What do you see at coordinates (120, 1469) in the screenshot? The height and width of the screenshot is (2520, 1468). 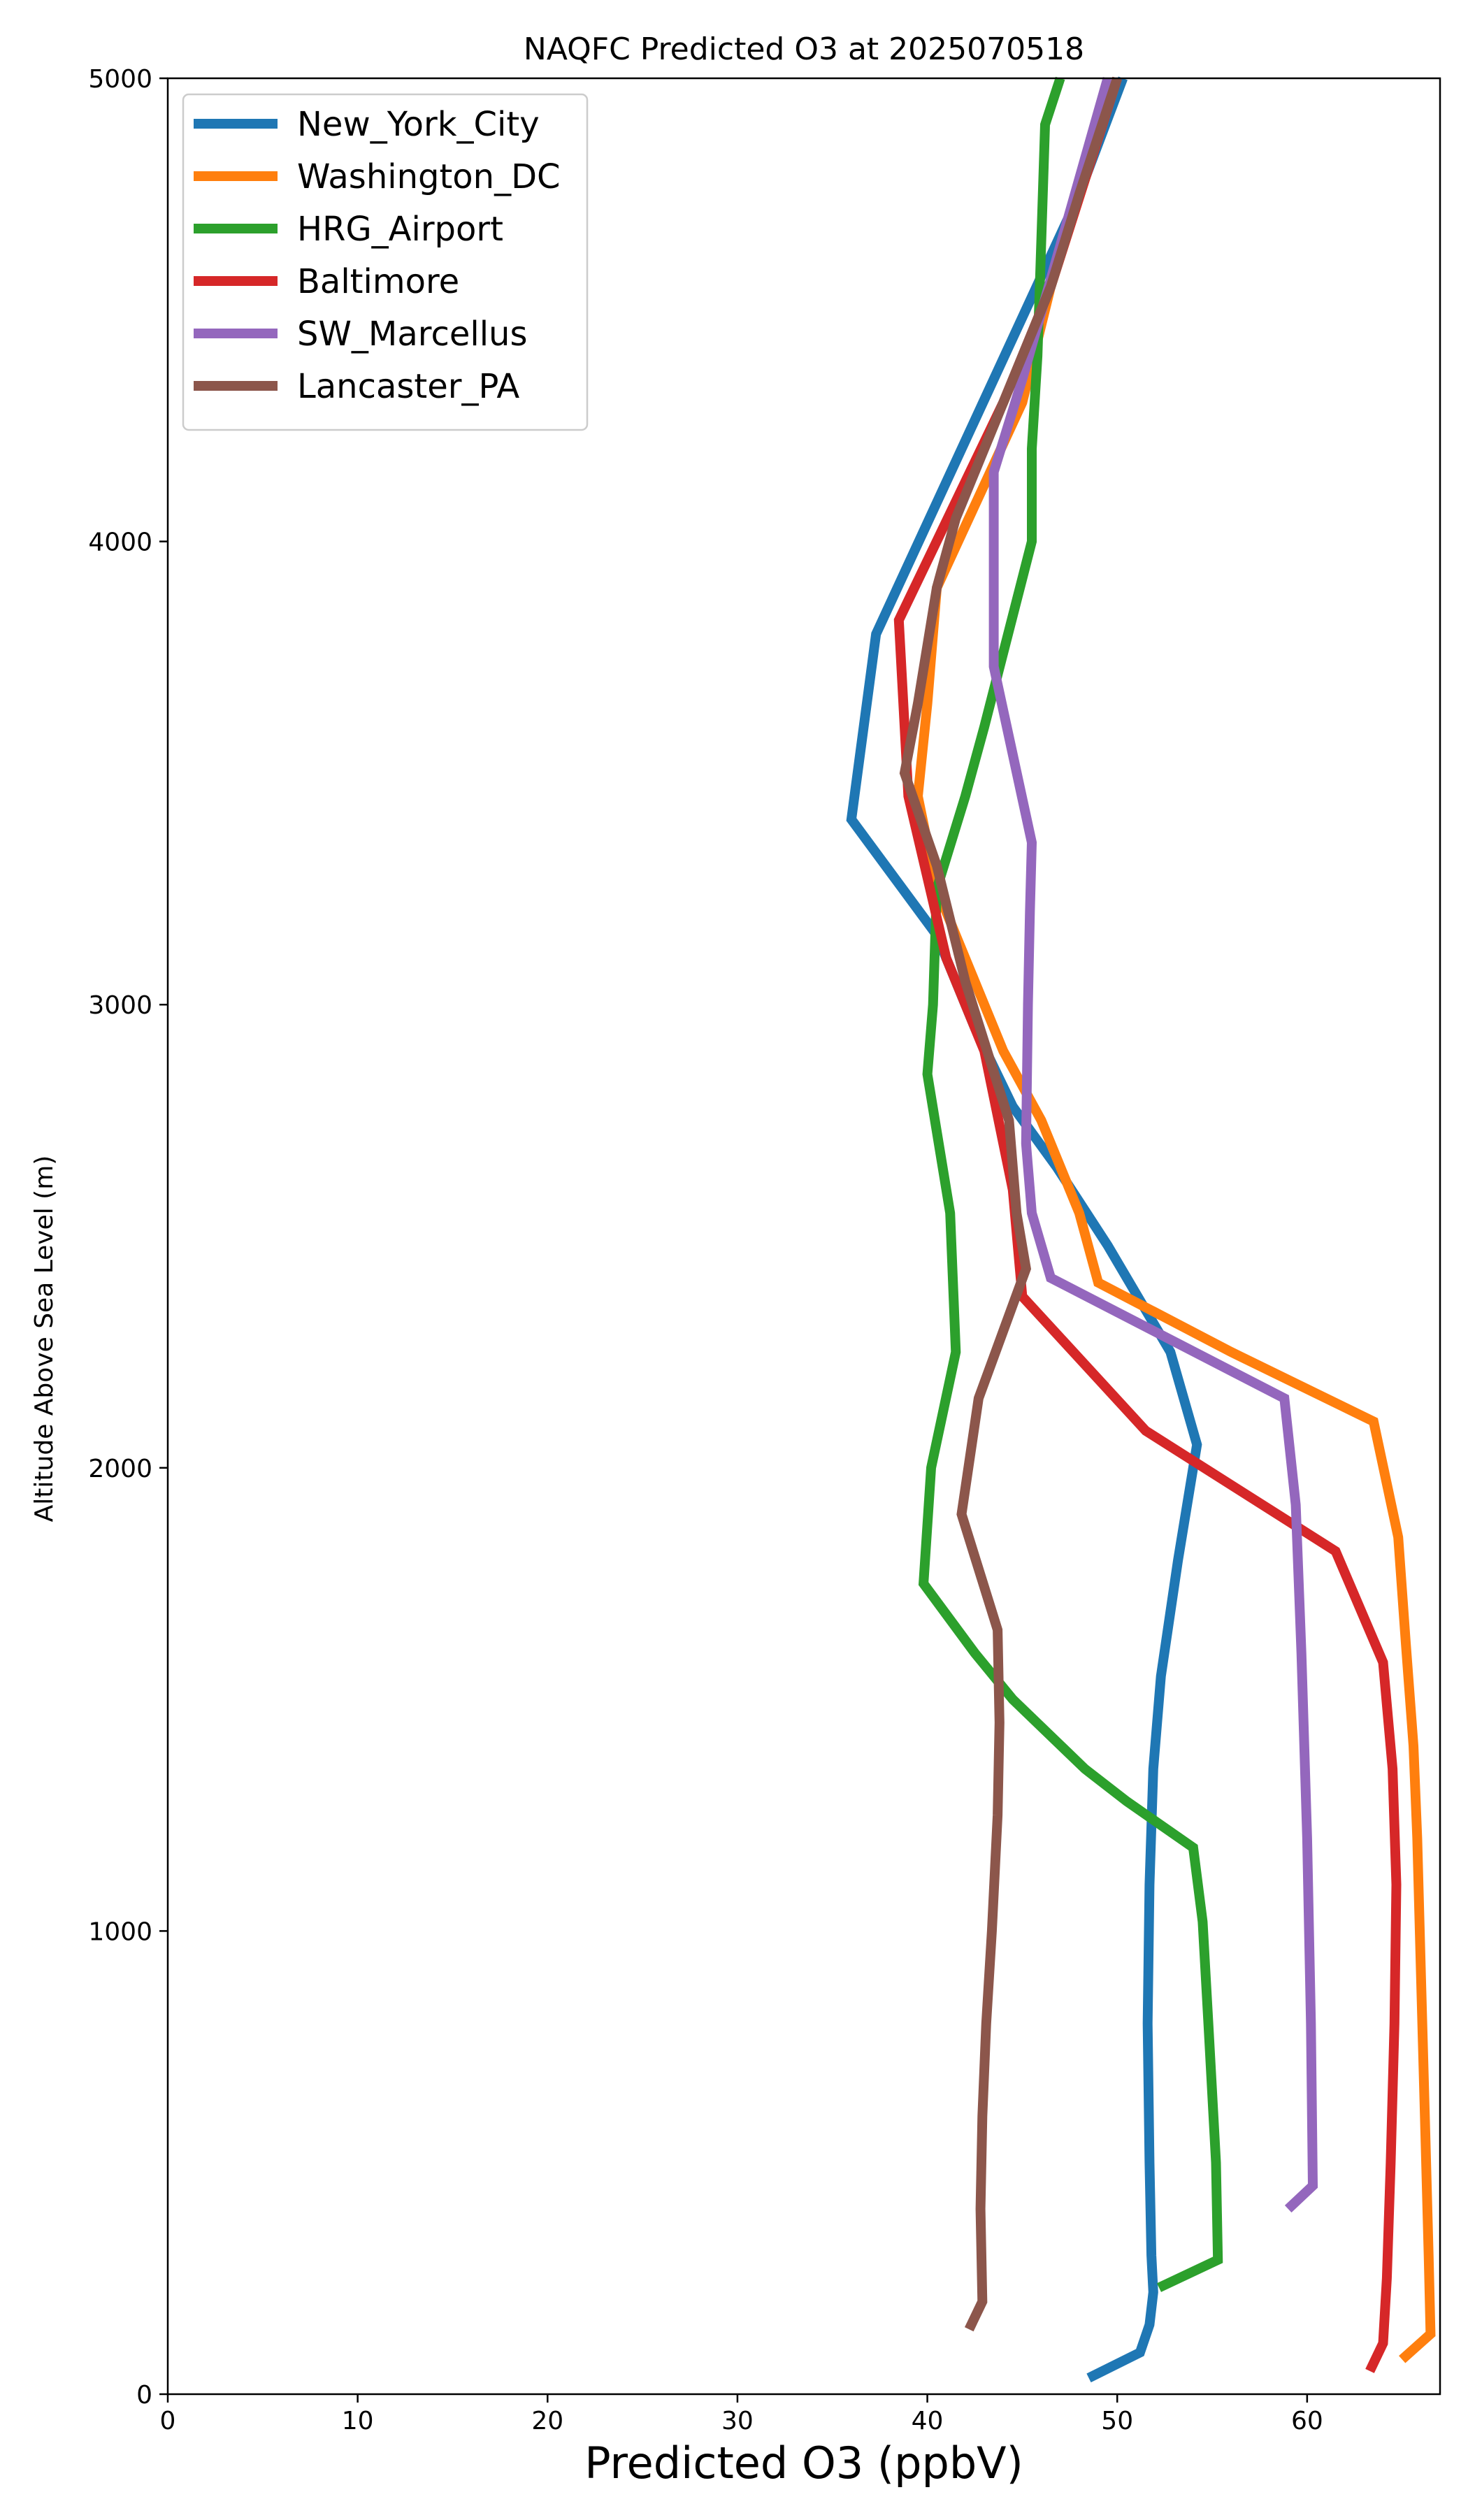 I see `y-tick-label: 2000` at bounding box center [120, 1469].